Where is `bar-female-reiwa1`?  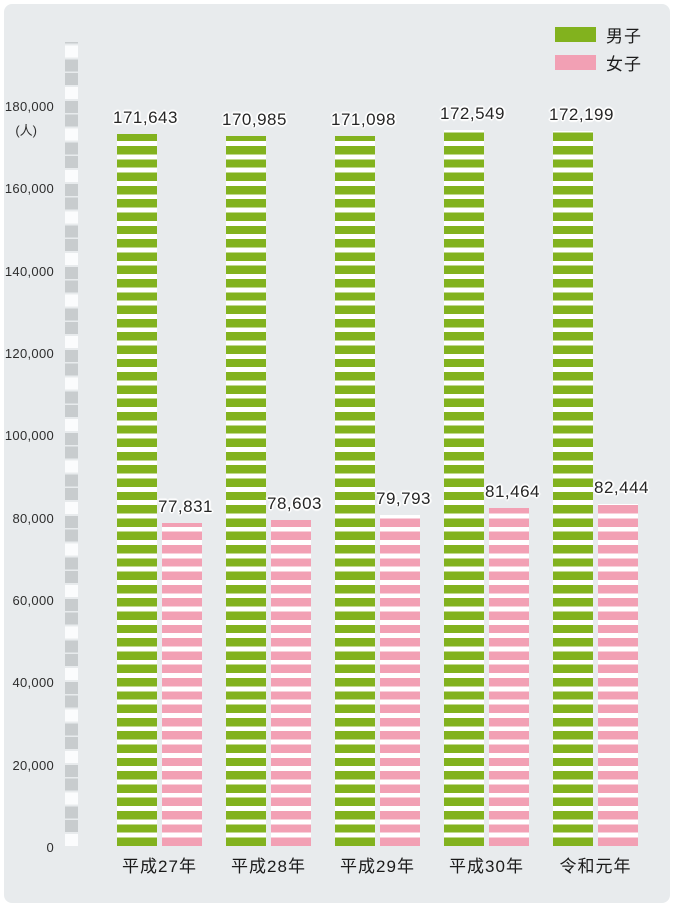 bar-female-reiwa1 is located at coordinates (618, 674).